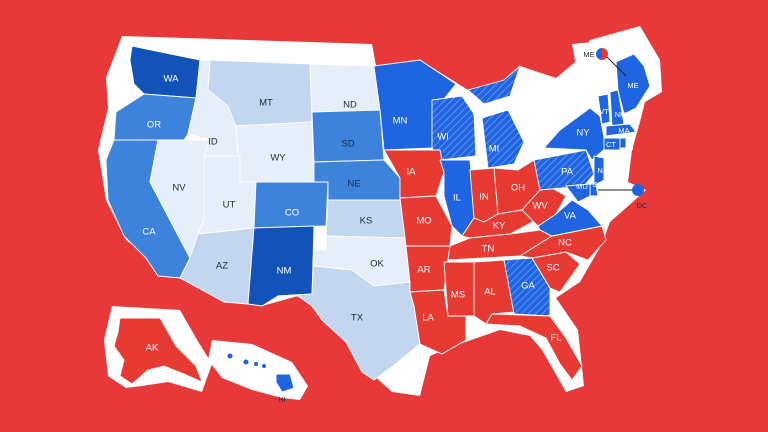 The height and width of the screenshot is (432, 768). I want to click on label-LA: LA, so click(428, 318).